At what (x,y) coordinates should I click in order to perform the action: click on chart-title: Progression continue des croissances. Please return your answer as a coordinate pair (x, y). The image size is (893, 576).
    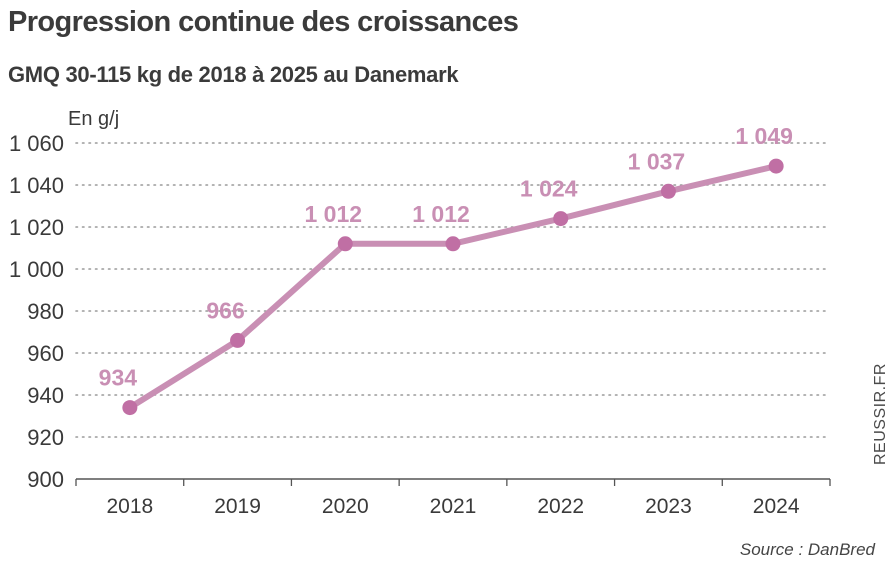
    Looking at the image, I should click on (263, 22).